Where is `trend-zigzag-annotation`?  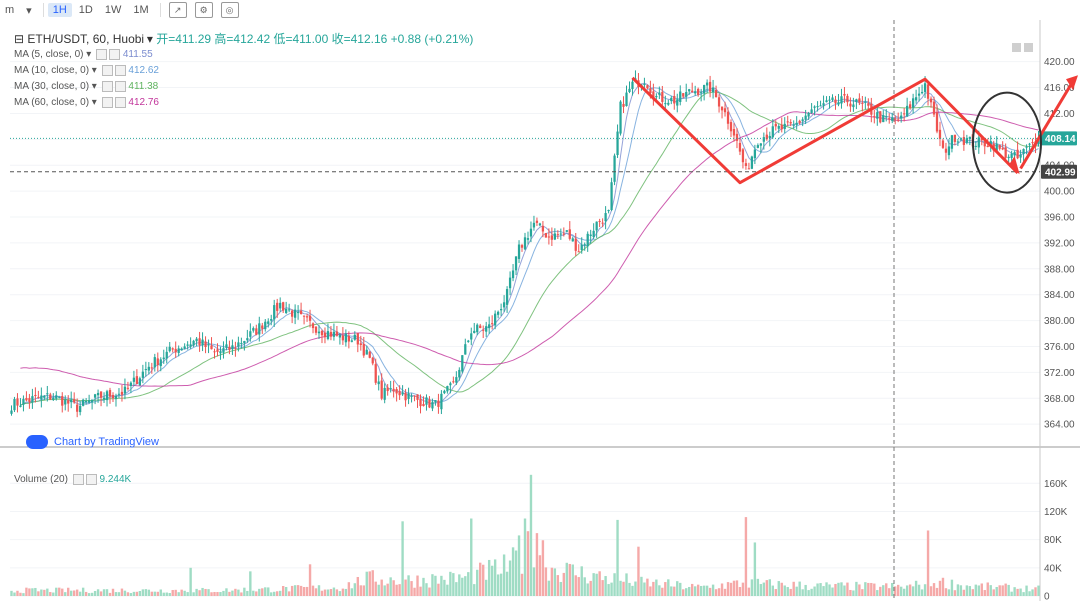
trend-zigzag-annotation is located at coordinates (825, 130).